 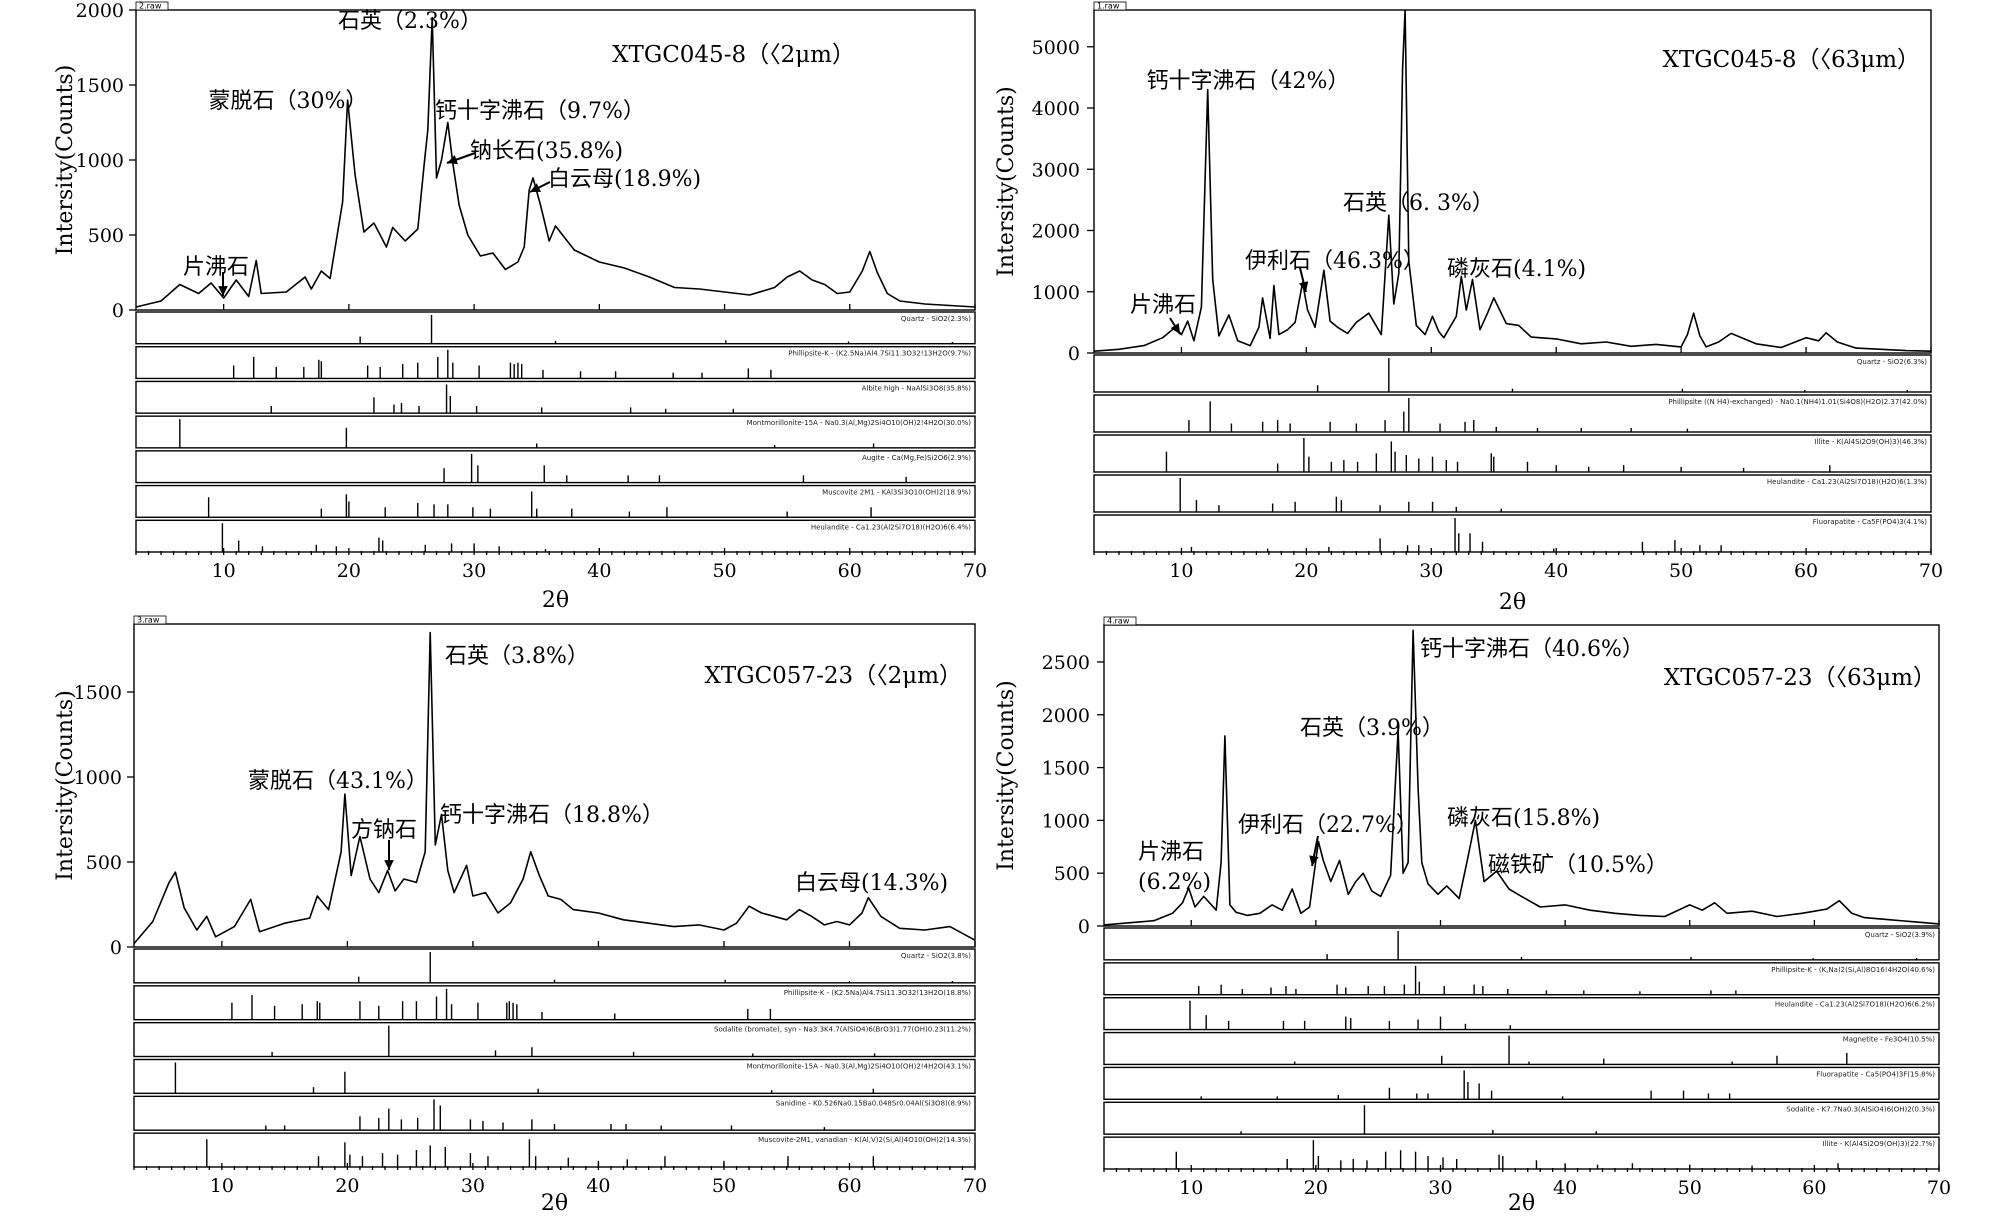 I want to click on x-tick-label: 40, so click(x=598, y=1186).